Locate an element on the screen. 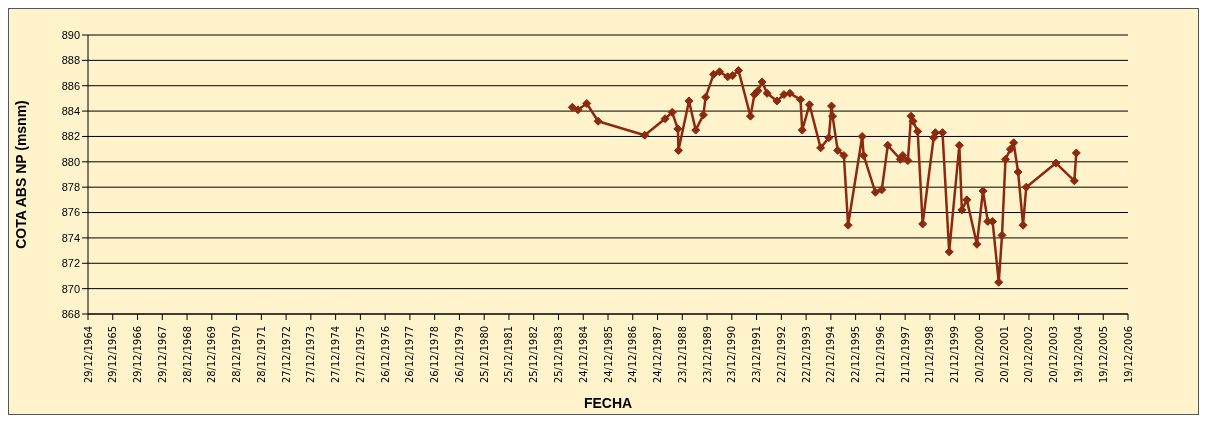 The width and height of the screenshot is (1207, 429). x-tick-label: 23/12/1990 is located at coordinates (732, 355).